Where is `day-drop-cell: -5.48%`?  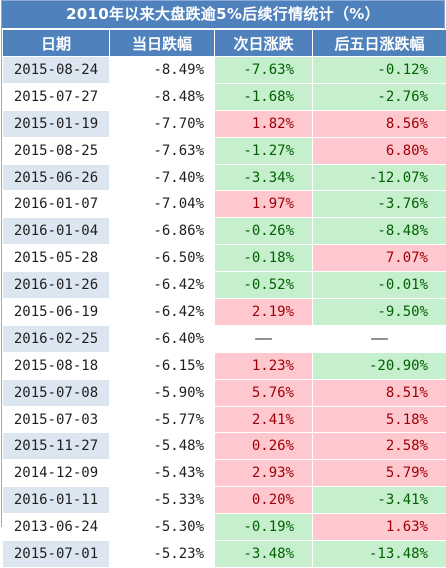
day-drop-cell: -5.48% is located at coordinates (162, 446).